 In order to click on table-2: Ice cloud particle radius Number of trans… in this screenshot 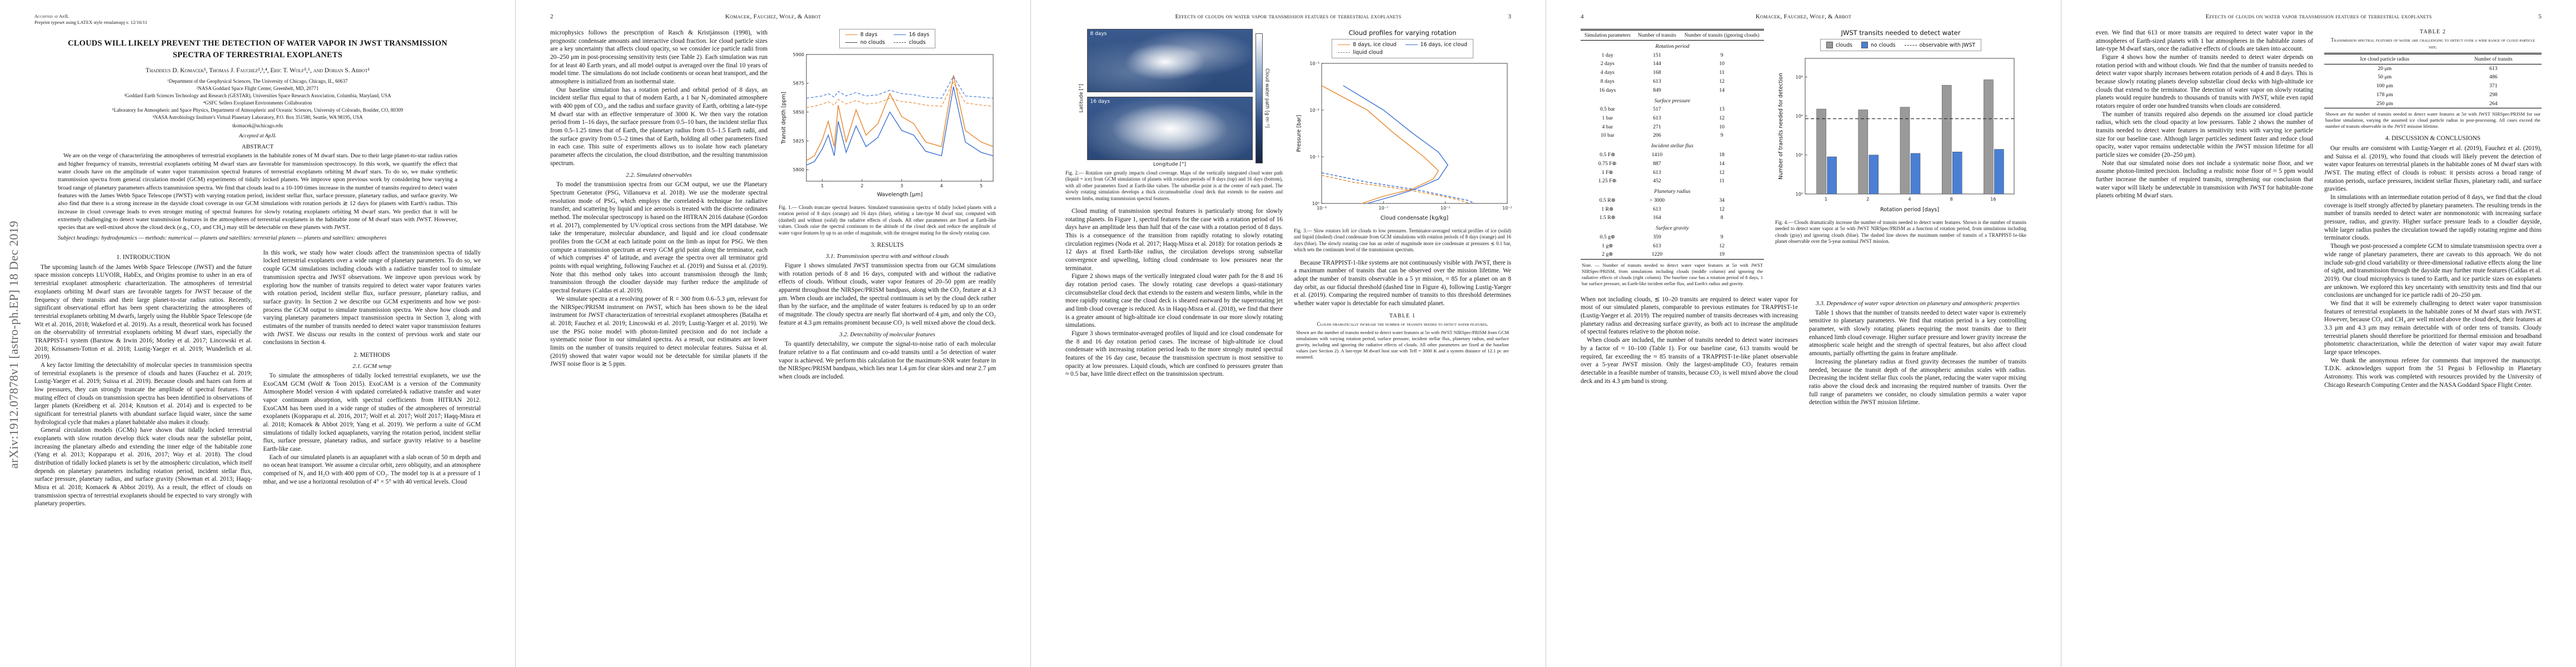, I will do `click(2433, 80)`.